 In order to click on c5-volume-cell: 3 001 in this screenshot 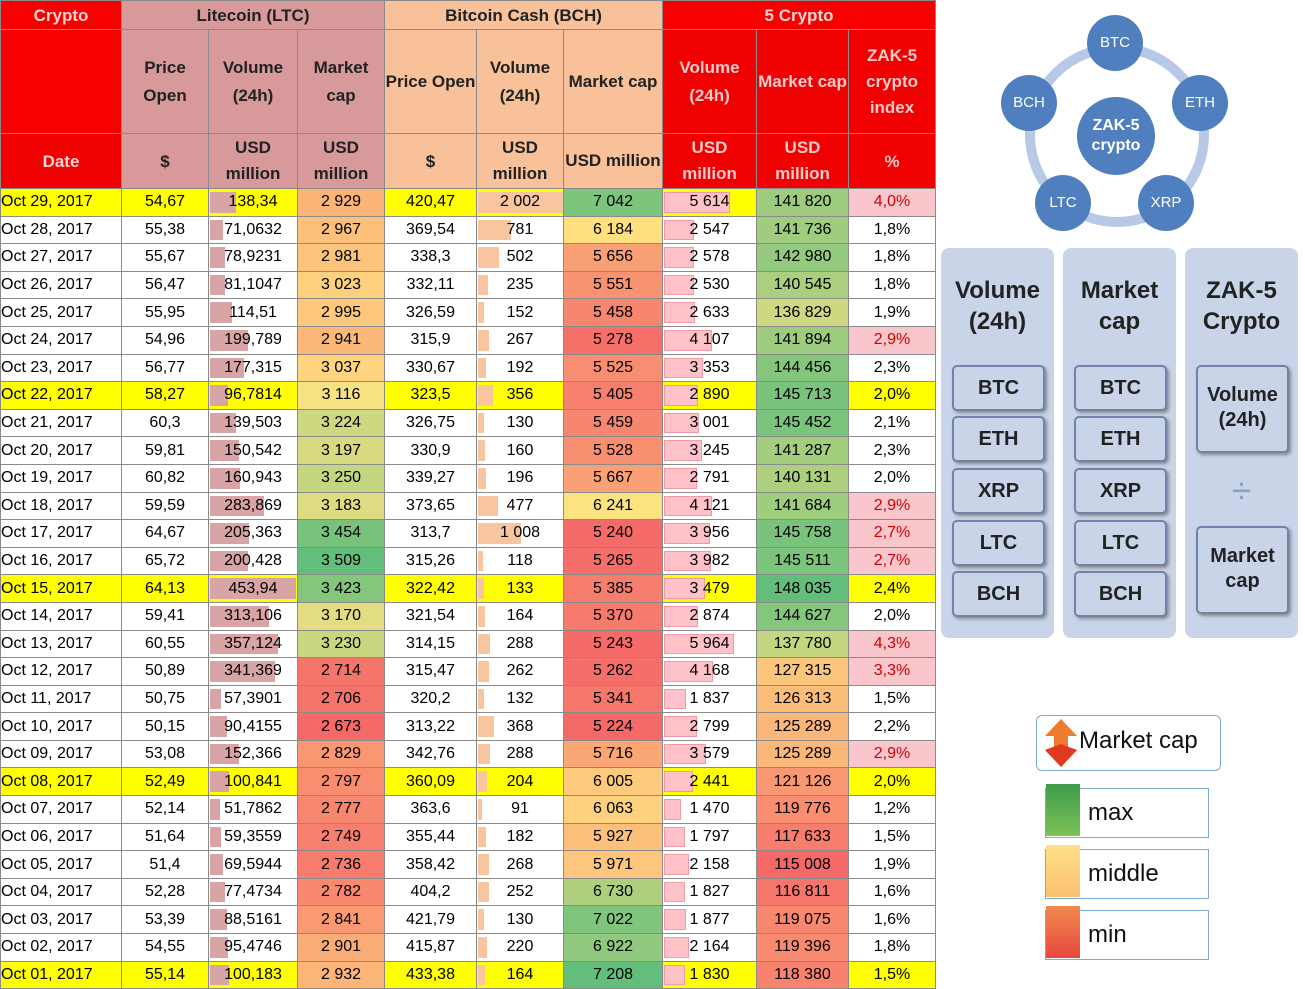, I will do `click(709, 423)`.